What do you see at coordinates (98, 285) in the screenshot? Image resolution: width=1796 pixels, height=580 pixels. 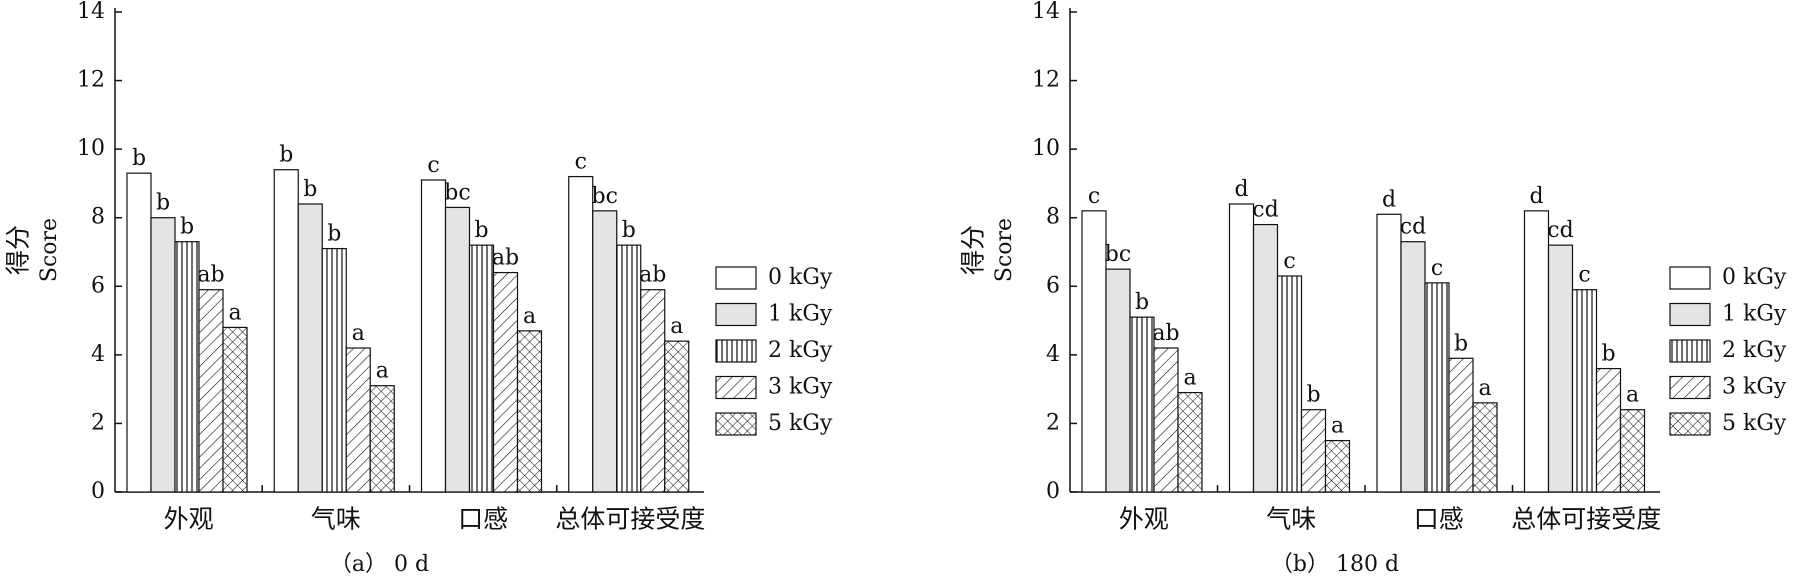 I see `y-tick-label: 6` at bounding box center [98, 285].